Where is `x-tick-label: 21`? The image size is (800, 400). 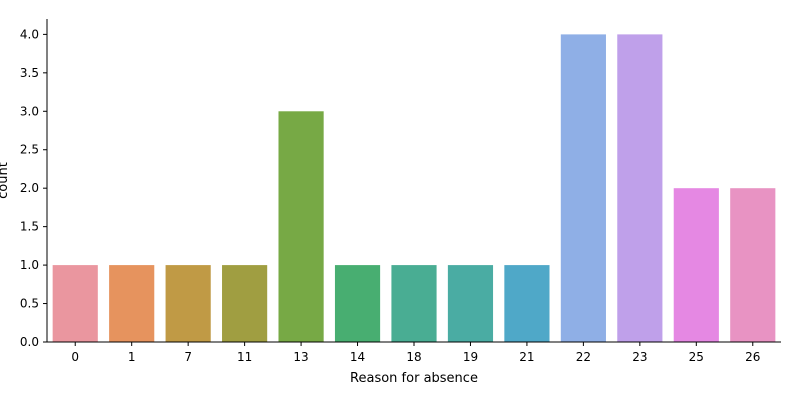
x-tick-label: 21 is located at coordinates (526, 357).